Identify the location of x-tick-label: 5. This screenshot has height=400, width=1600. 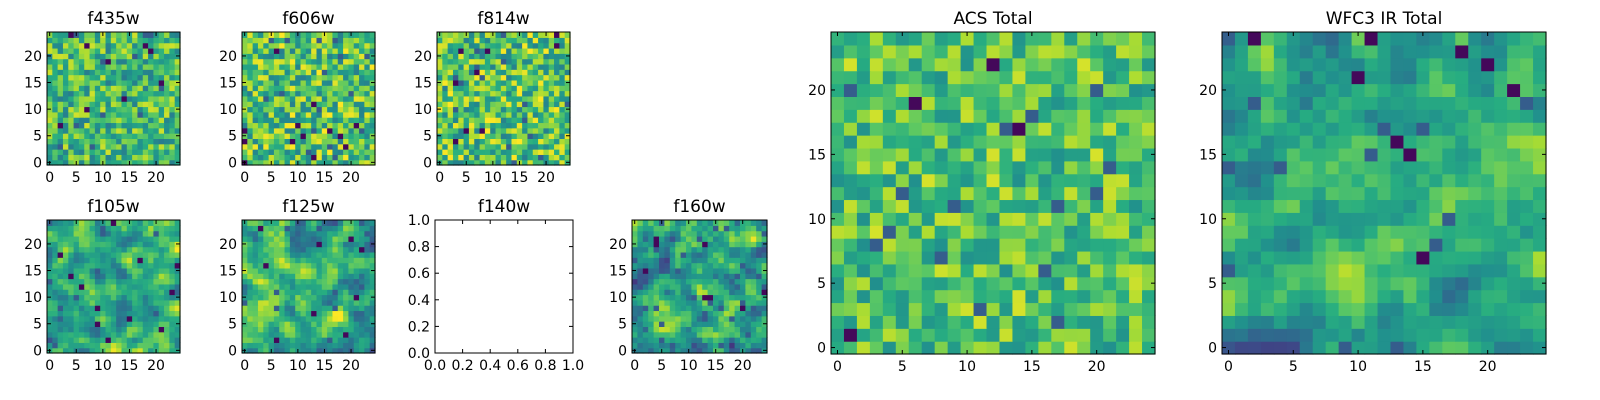
(466, 178).